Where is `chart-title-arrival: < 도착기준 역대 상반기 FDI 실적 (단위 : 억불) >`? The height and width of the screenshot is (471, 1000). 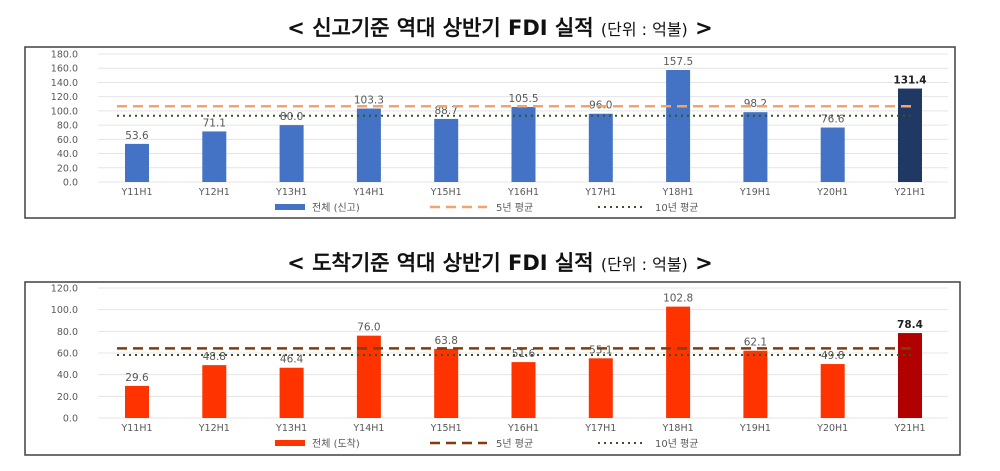
chart-title-arrival: < 도착기준 역대 상반기 FDI 실적 (단위 : 억불) > is located at coordinates (500, 262).